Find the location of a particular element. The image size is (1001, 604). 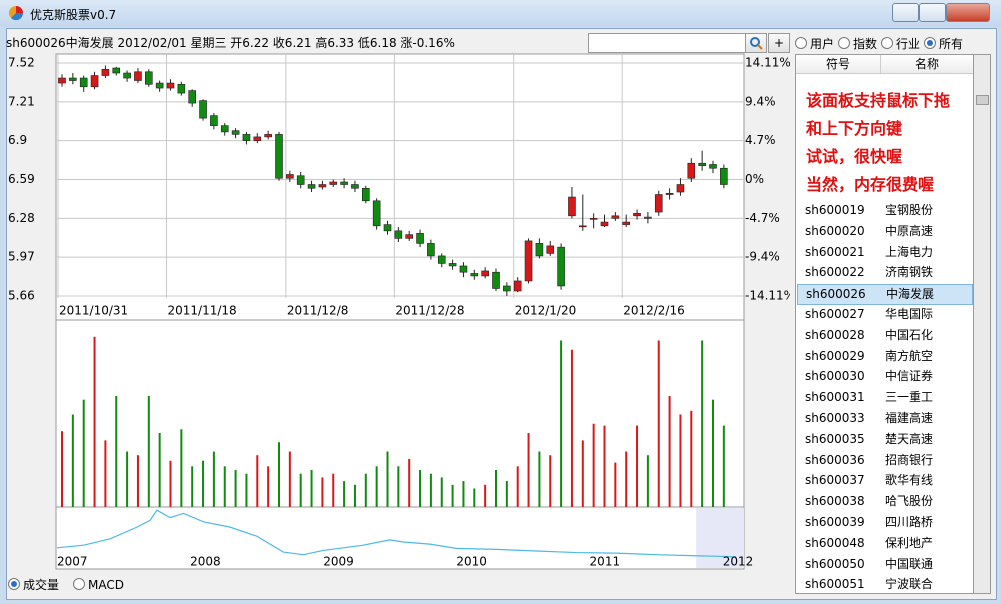

column-header: 名称 is located at coordinates (927, 64).